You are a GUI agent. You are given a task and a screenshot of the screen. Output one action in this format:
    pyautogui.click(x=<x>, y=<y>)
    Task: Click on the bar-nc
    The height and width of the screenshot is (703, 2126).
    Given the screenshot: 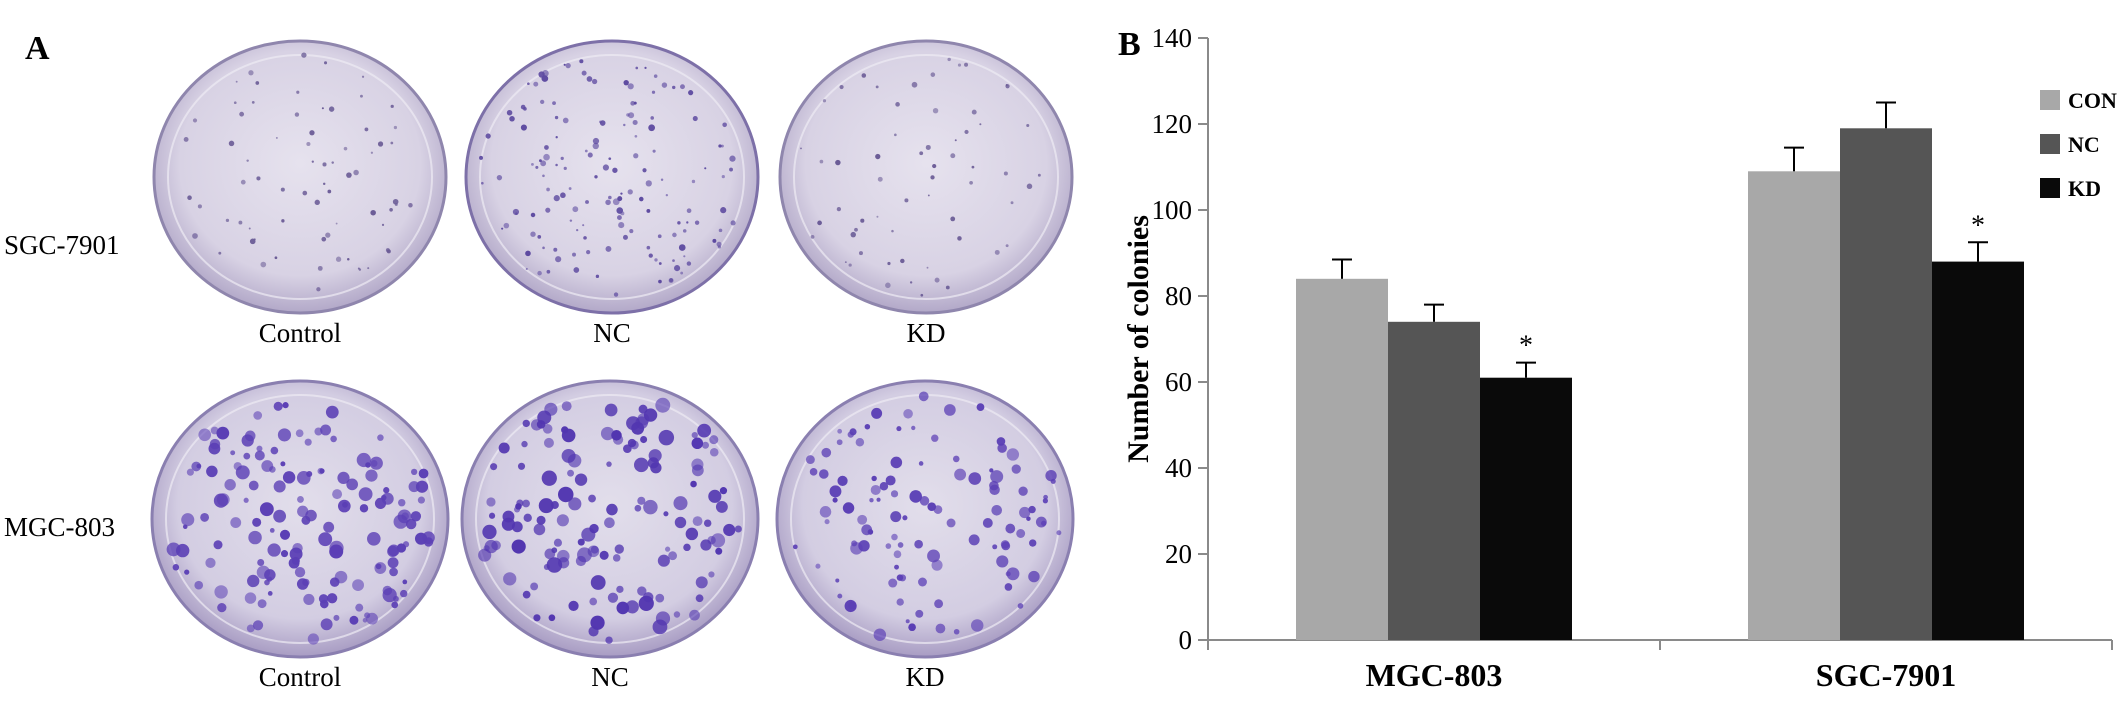 What is the action you would take?
    pyautogui.click(x=1886, y=384)
    